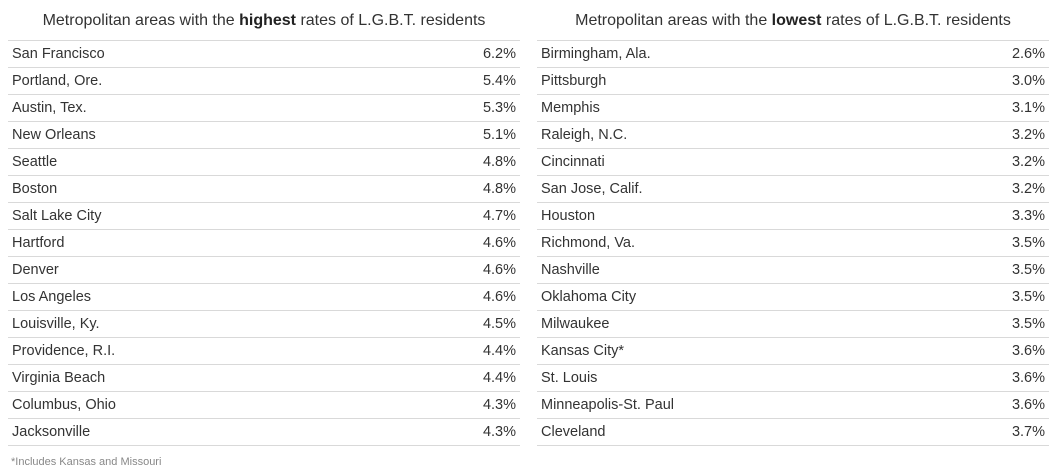  What do you see at coordinates (59, 378) in the screenshot?
I see `city-name: Virginia Beach` at bounding box center [59, 378].